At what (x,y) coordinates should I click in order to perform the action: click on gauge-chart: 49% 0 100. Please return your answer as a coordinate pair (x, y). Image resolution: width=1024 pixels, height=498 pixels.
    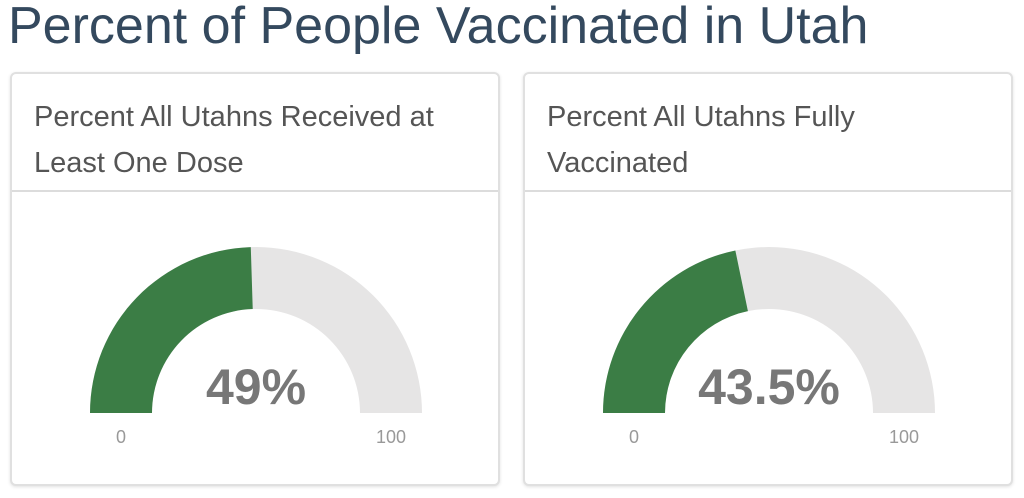
    Looking at the image, I should click on (256, 347).